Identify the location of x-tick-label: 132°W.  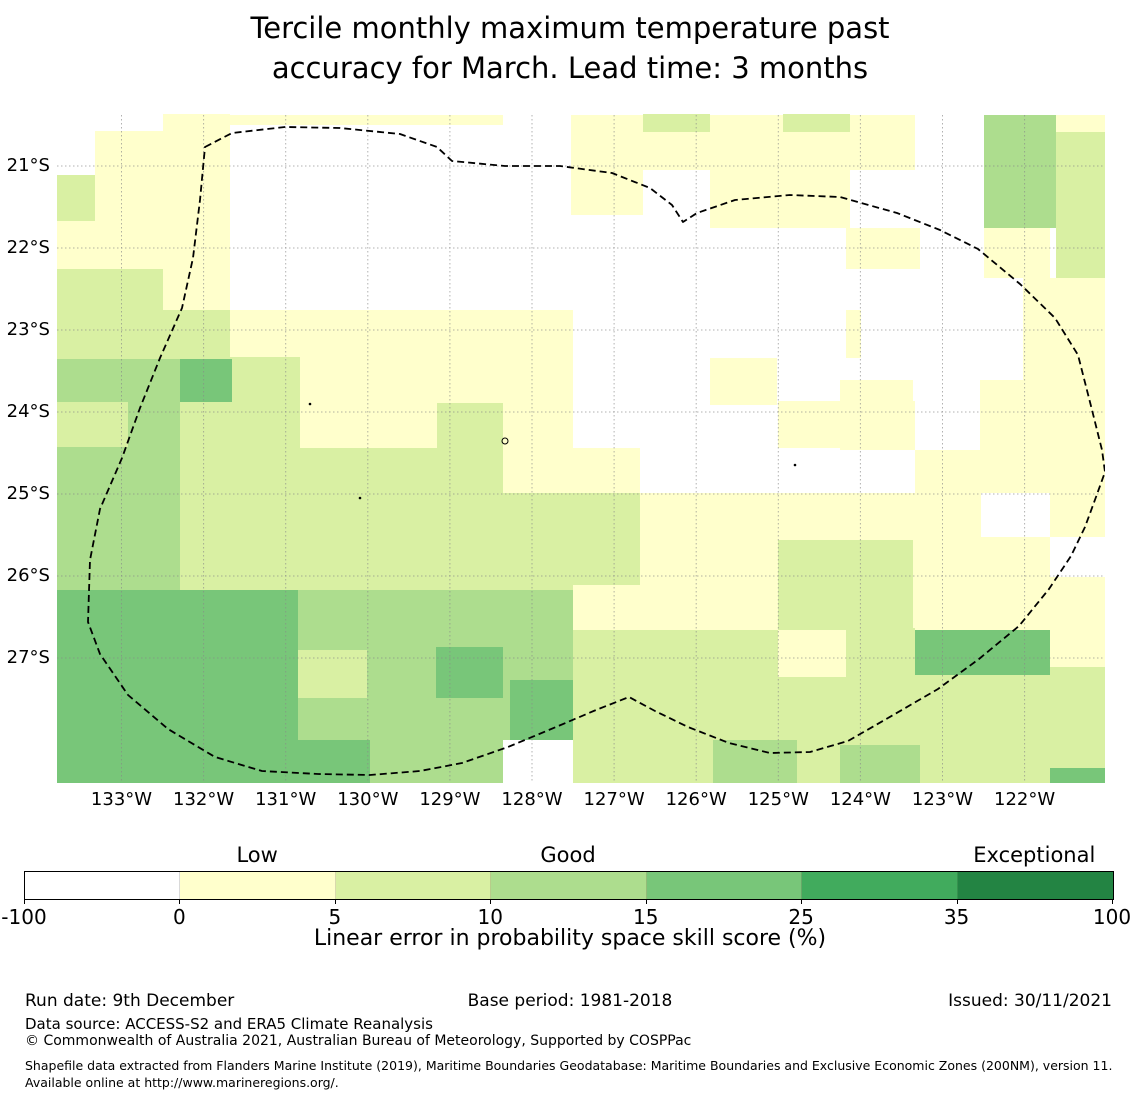
(204, 799).